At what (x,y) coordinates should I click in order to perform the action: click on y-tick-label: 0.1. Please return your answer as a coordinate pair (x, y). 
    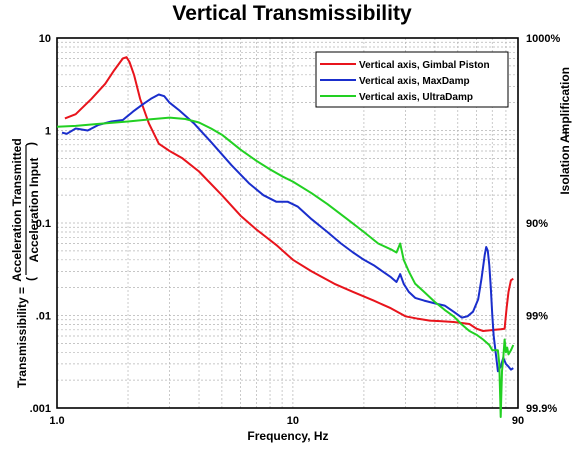
    Looking at the image, I should click on (43, 224).